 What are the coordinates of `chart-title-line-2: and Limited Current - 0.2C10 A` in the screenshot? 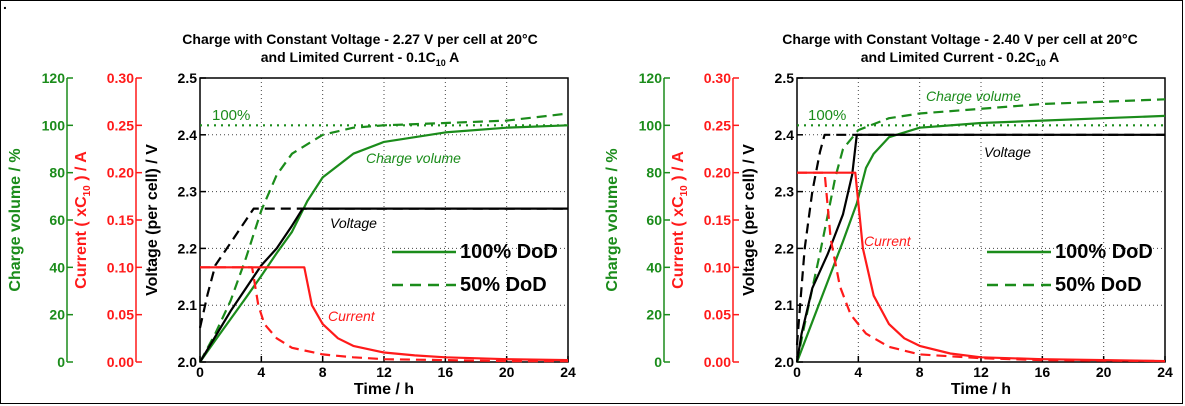 It's located at (960, 58).